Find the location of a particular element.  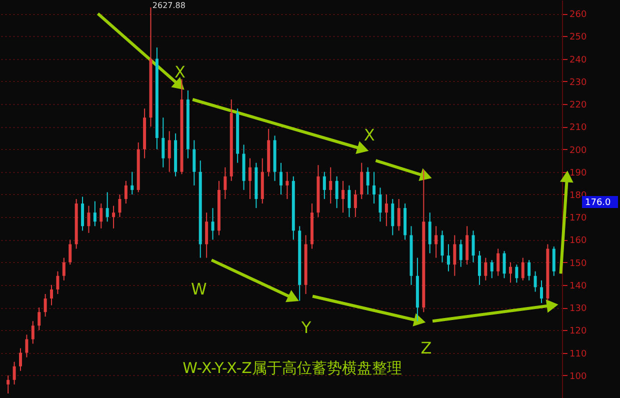

y-tick-label: 150 is located at coordinates (578, 263).